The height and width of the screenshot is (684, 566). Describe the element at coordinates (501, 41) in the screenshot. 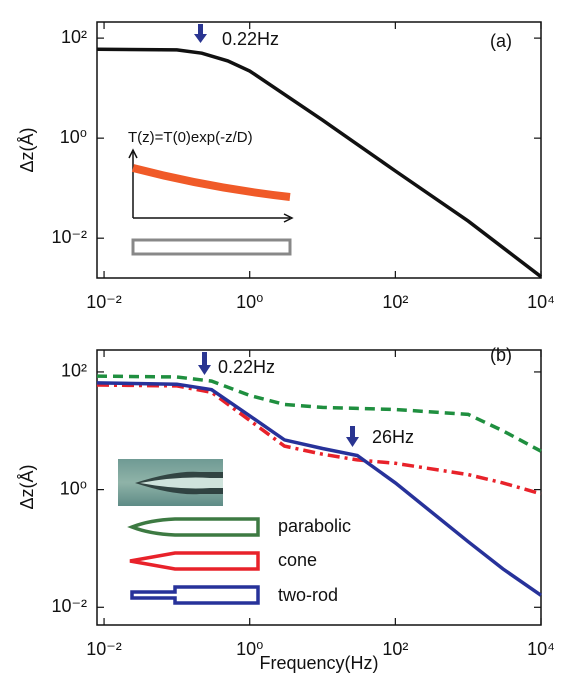

I see `panel-label: (a)` at that location.